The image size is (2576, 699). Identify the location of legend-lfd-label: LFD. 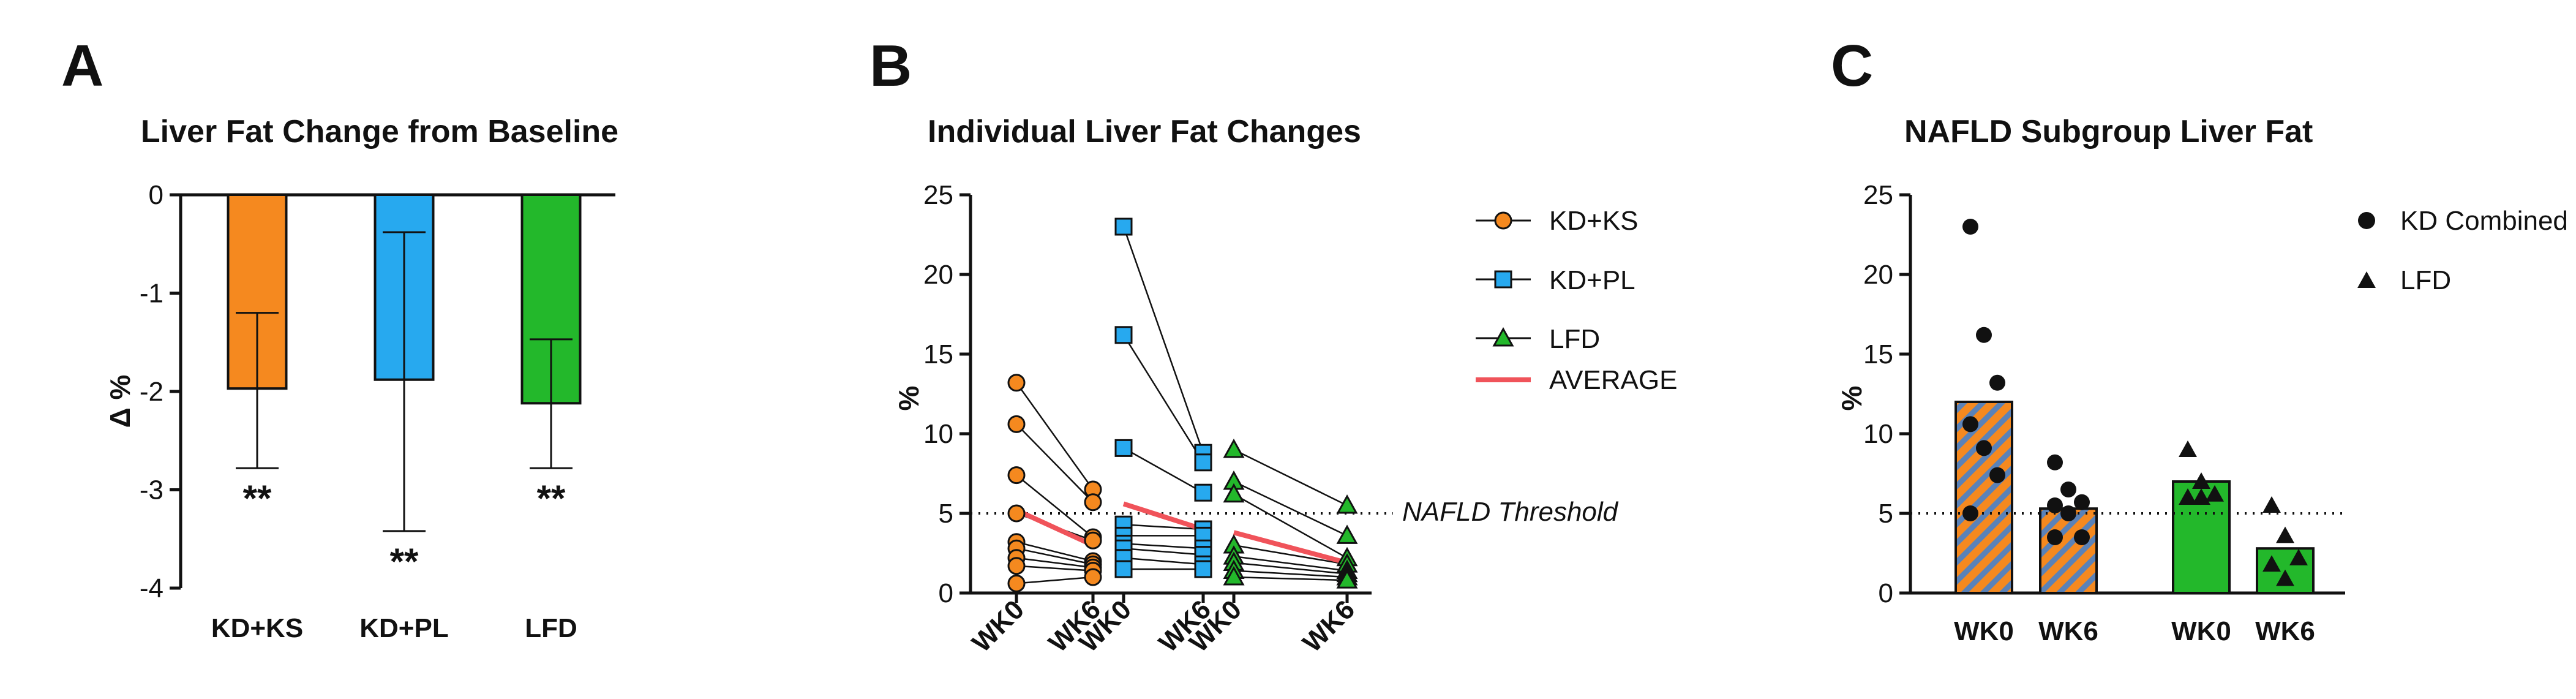
(1574, 339).